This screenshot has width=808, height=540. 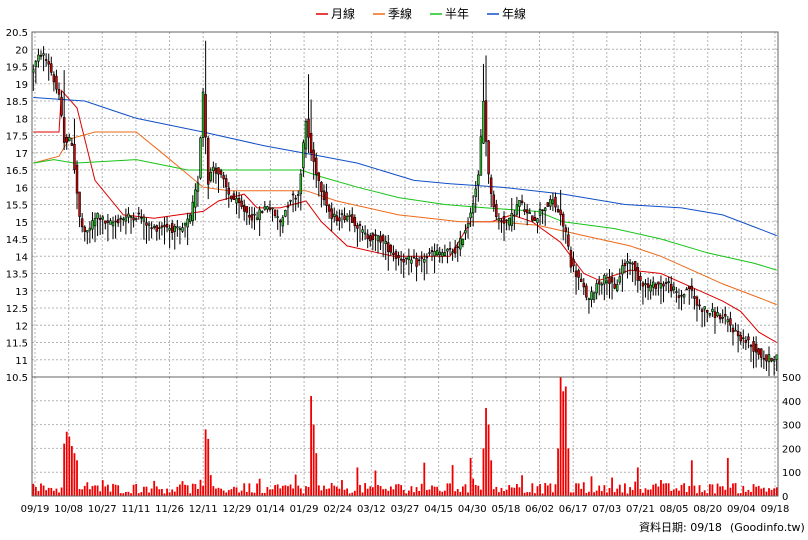 What do you see at coordinates (371, 509) in the screenshot?
I see `date-tick-label: 03/12` at bounding box center [371, 509].